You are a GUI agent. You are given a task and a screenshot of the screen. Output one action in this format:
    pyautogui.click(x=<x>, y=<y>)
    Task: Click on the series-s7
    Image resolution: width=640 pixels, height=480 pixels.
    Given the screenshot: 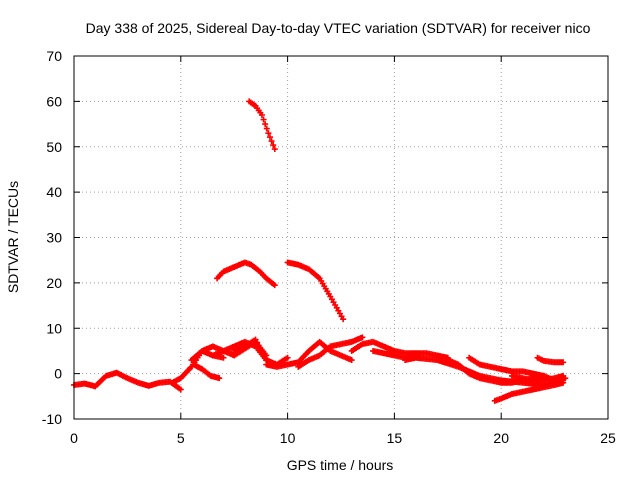 What is the action you would take?
    pyautogui.click(x=262, y=125)
    